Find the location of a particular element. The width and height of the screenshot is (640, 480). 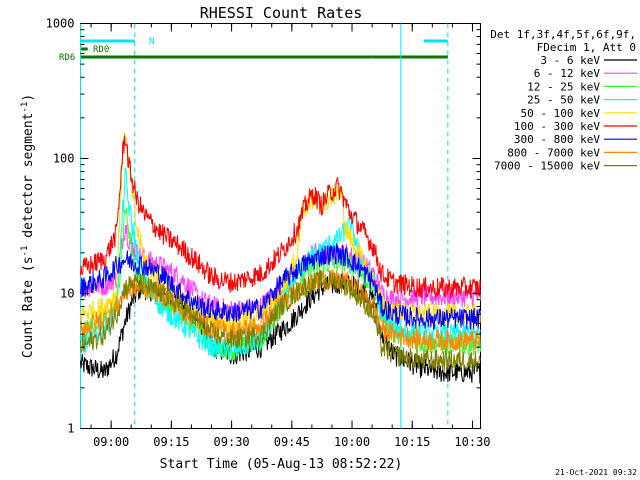

legend-label: 3 - 6 keV is located at coordinates (570, 60).